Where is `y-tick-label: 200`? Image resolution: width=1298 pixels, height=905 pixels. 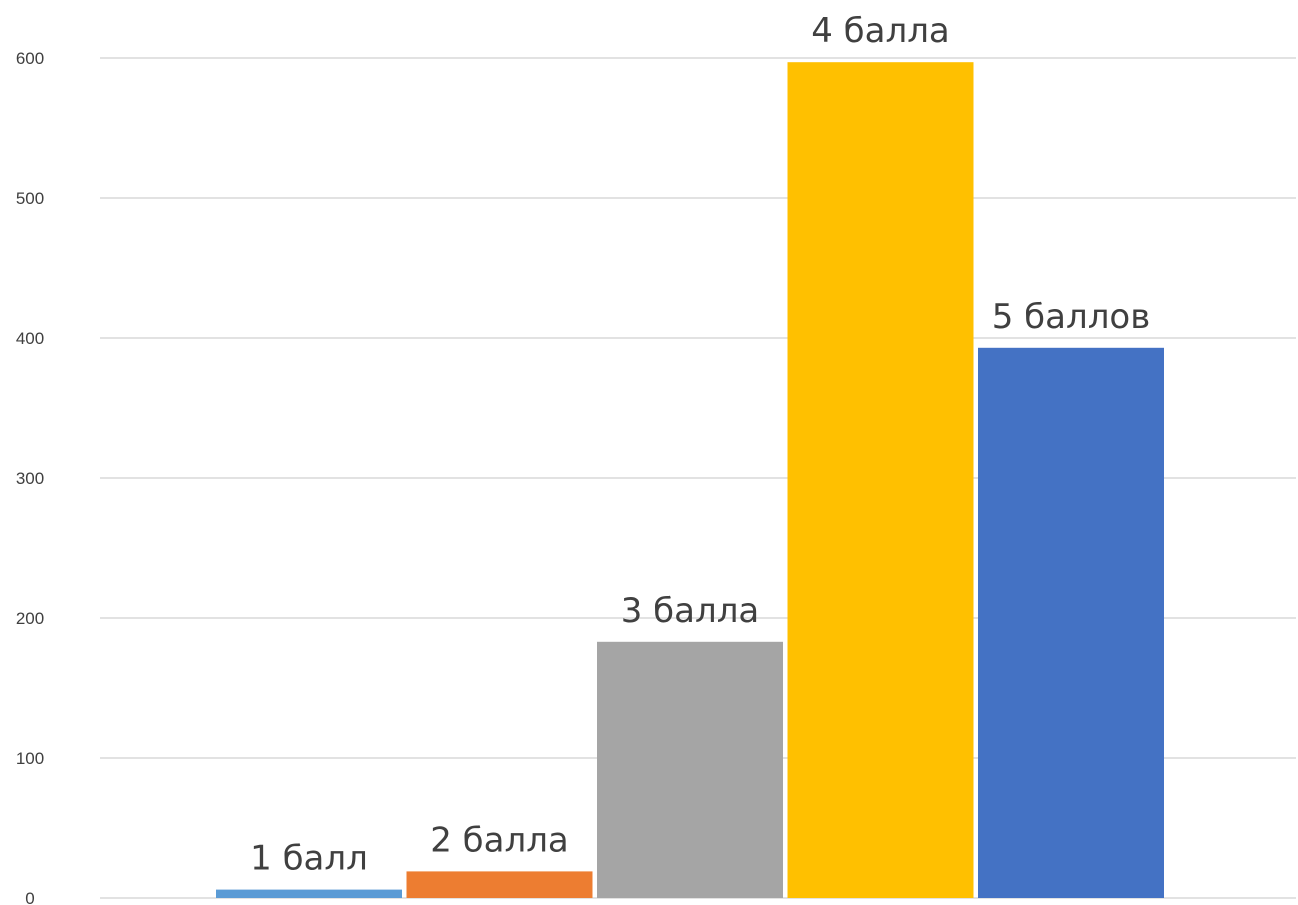 y-tick-label: 200 is located at coordinates (30, 618).